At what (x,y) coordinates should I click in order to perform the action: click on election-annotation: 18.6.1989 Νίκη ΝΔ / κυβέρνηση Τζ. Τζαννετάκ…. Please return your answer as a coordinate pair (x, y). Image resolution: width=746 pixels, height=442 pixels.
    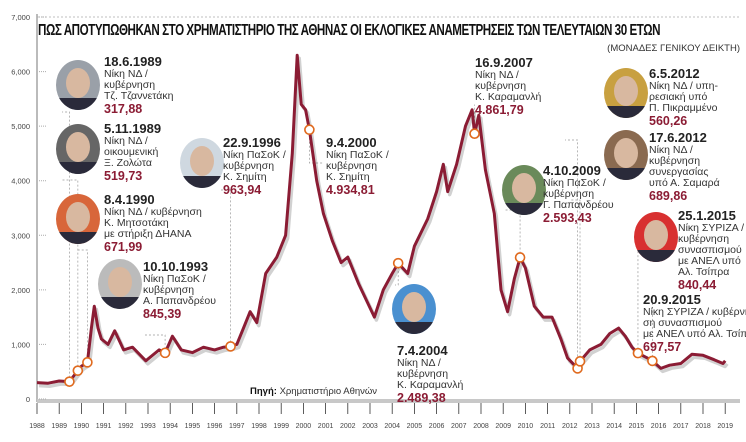
    Looking at the image, I should click on (139, 85).